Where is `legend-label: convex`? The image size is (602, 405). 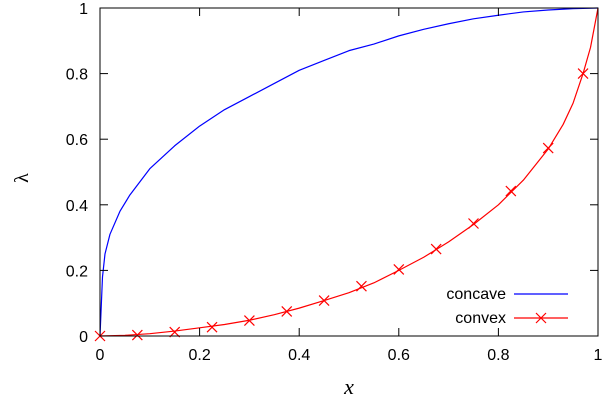 legend-label: convex is located at coordinates (480, 318).